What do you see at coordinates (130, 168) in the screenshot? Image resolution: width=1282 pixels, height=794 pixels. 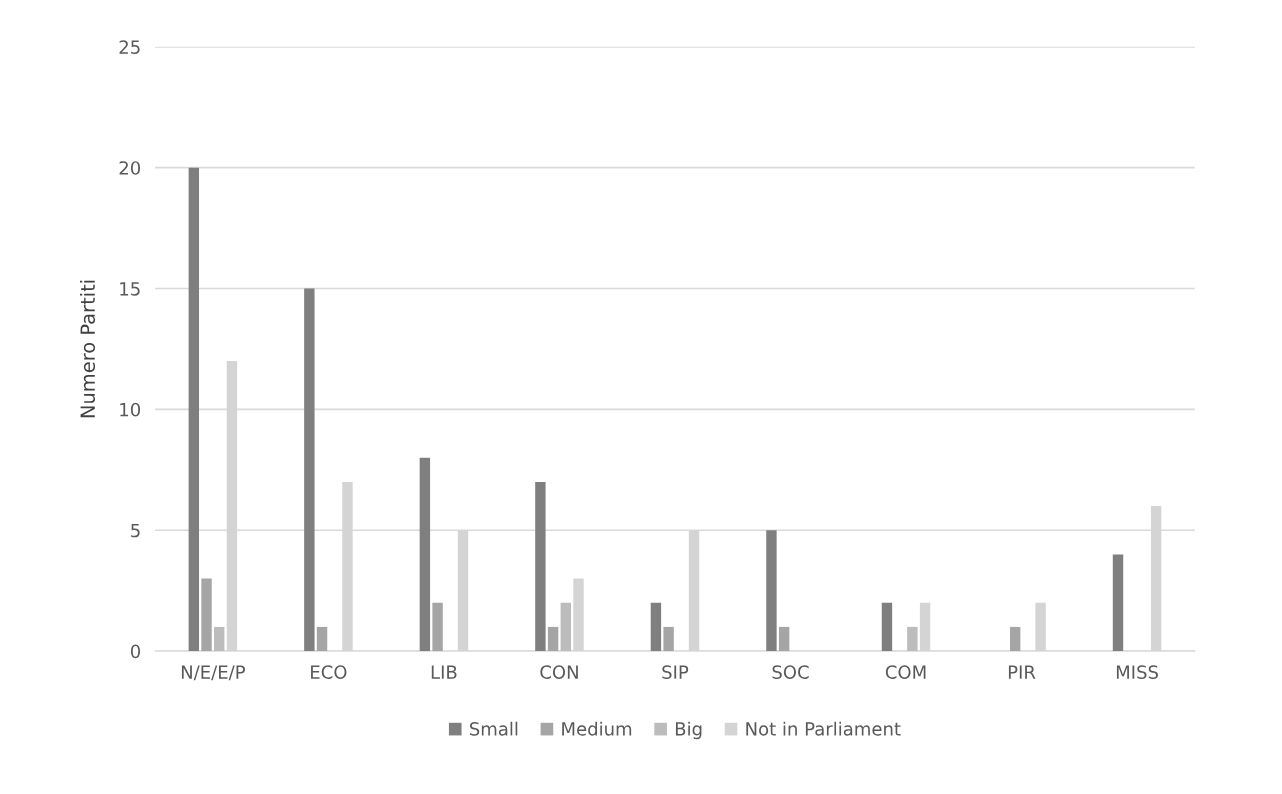 I see `y-tick-label: 20` at bounding box center [130, 168].